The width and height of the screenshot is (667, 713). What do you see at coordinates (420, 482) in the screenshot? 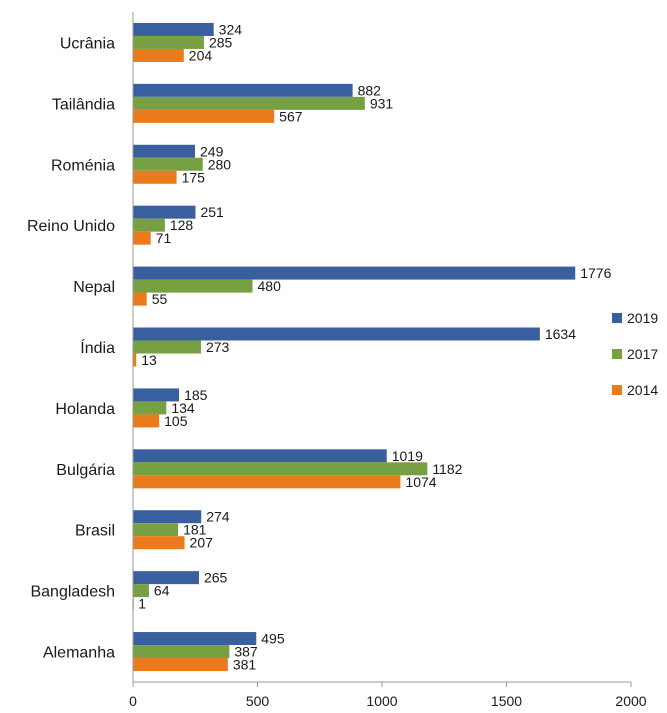
I see `value-label-2014-cat-7: 1074` at bounding box center [420, 482].